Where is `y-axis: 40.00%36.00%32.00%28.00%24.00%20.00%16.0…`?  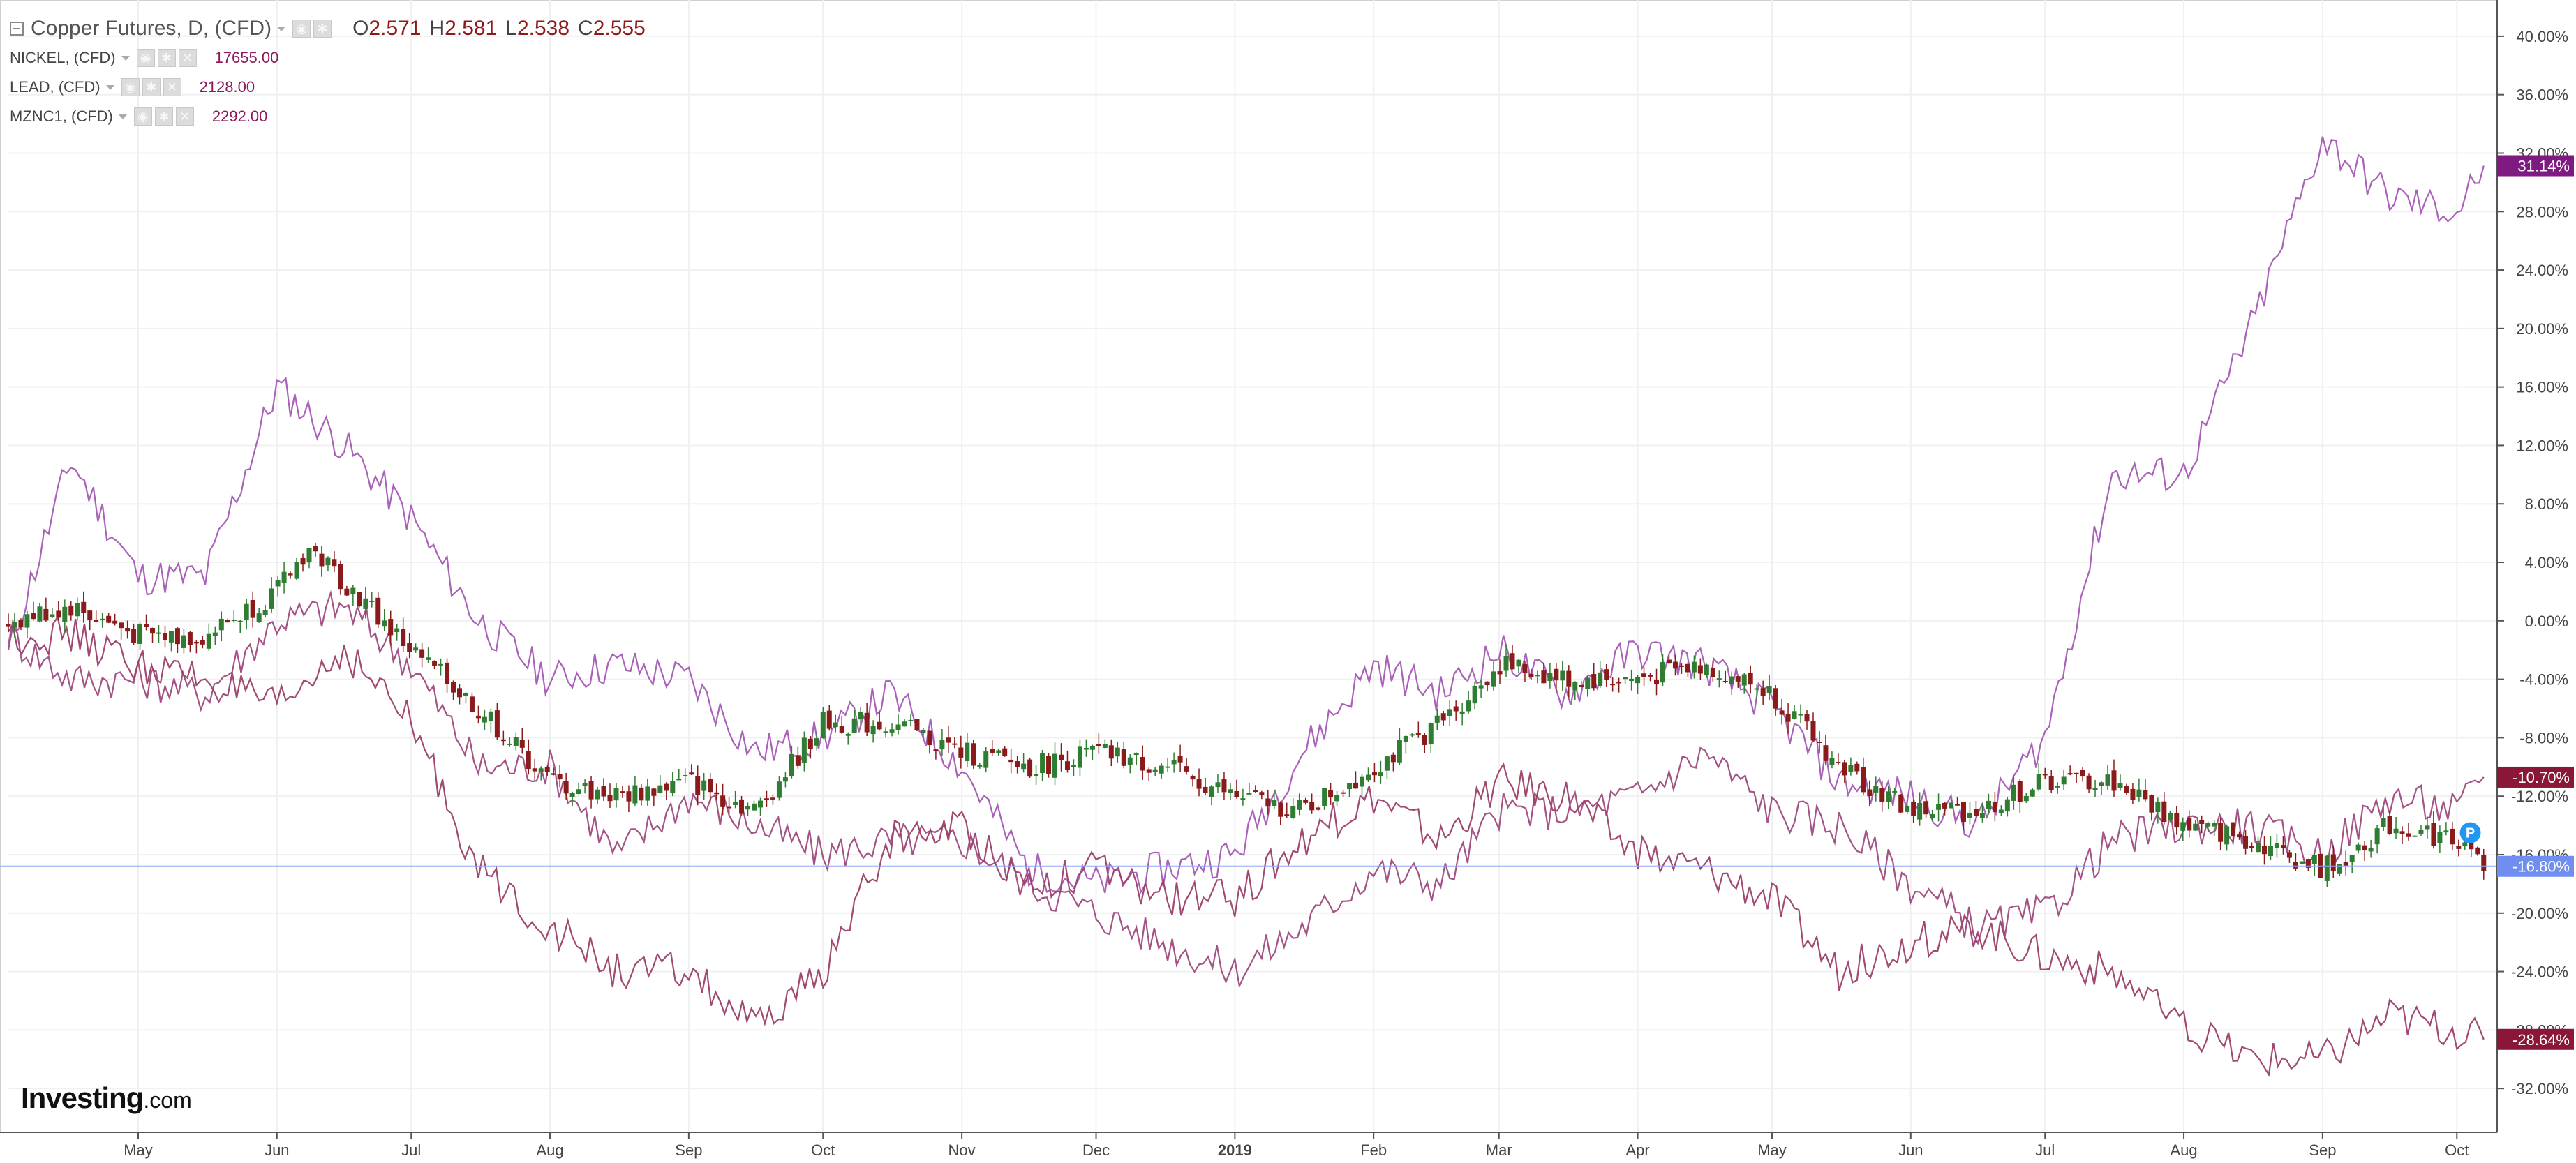
y-axis: 40.00%36.00%32.00%28.00%24.00%20.00%16.0… is located at coordinates (2532, 566).